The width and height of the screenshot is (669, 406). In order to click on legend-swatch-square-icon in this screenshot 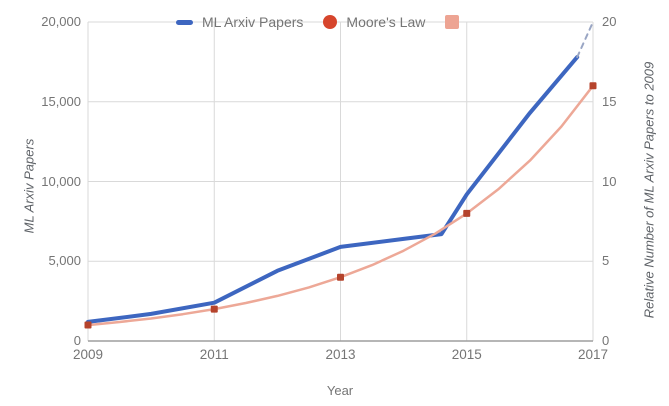, I will do `click(452, 22)`.